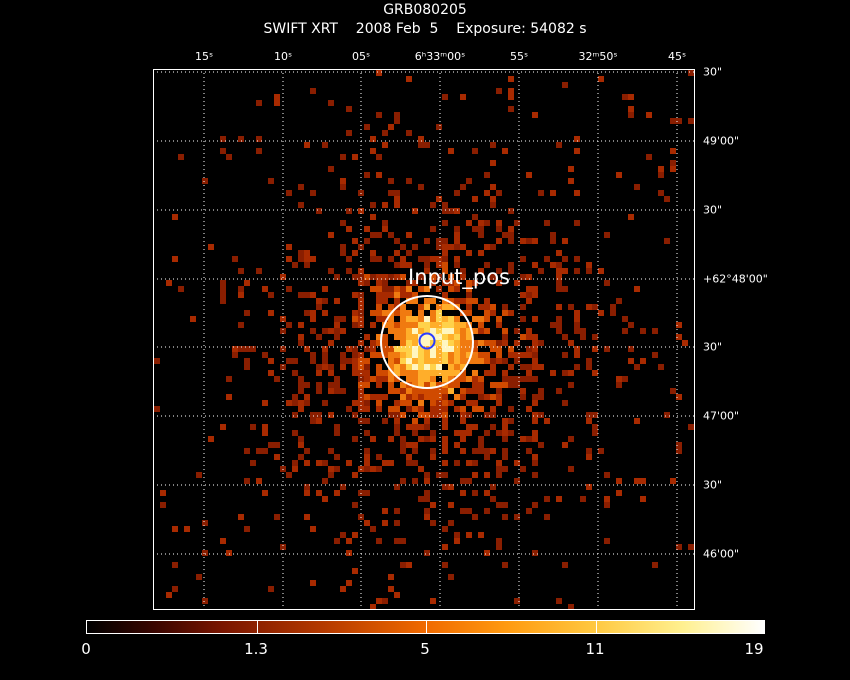 This screenshot has width=850, height=680. I want to click on colorbar-tick, so click(257, 627).